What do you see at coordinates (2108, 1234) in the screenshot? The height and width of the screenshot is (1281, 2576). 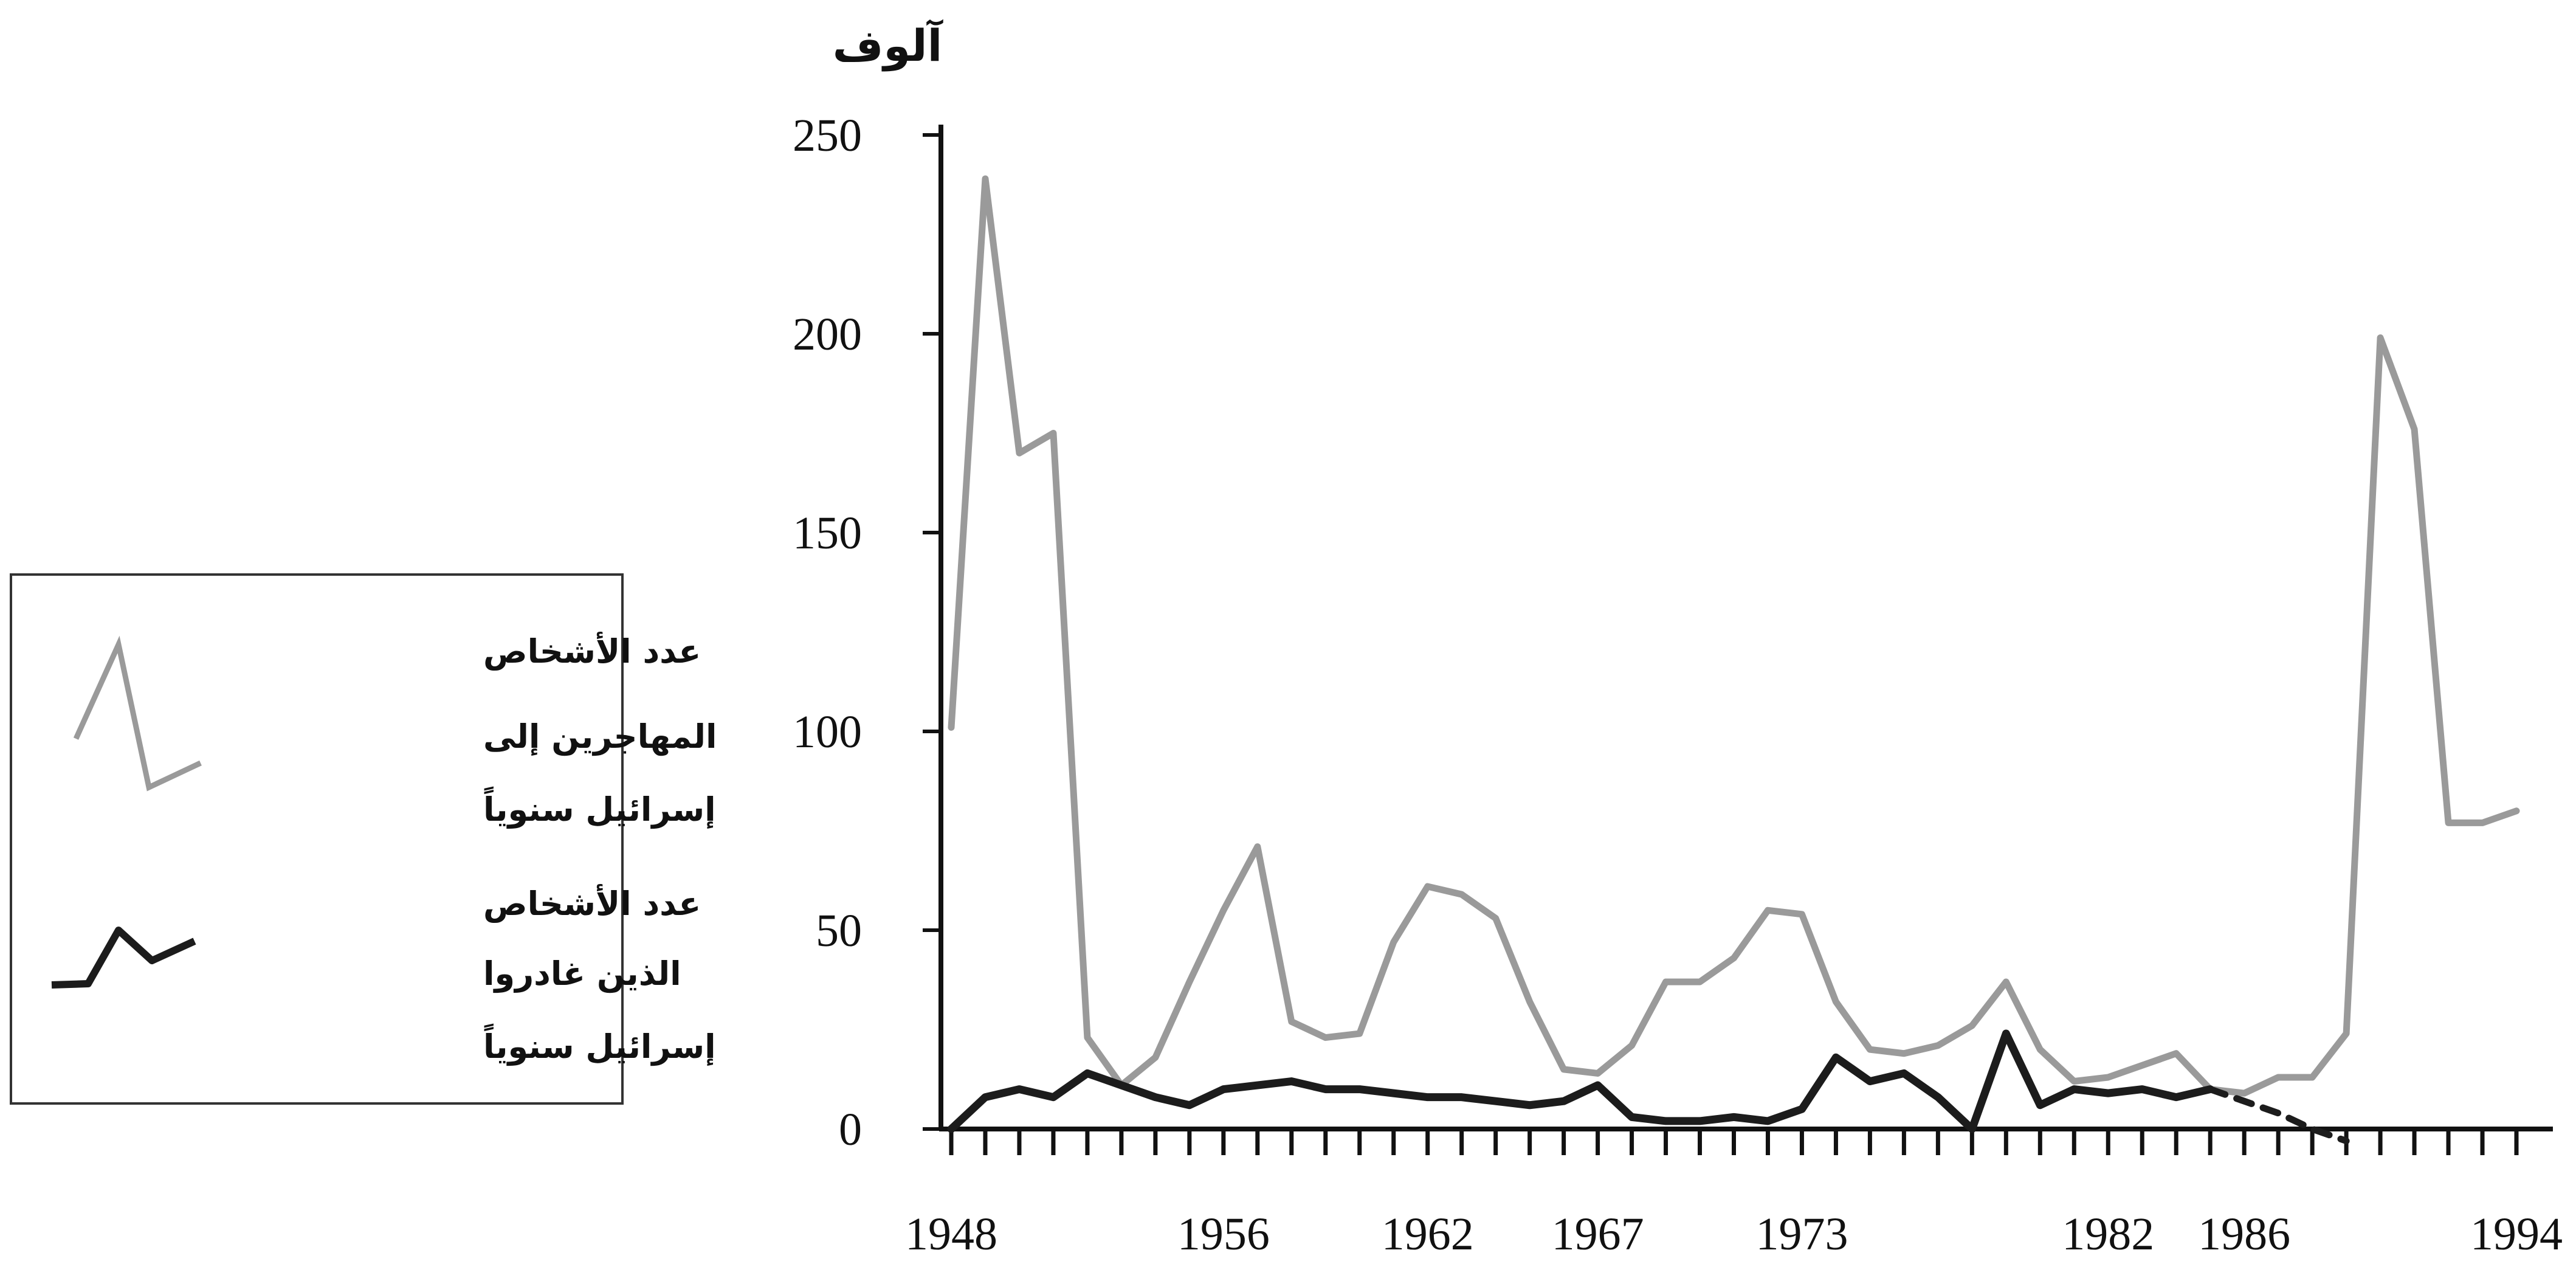 I see `x-tick-label-1982: 1982` at bounding box center [2108, 1234].